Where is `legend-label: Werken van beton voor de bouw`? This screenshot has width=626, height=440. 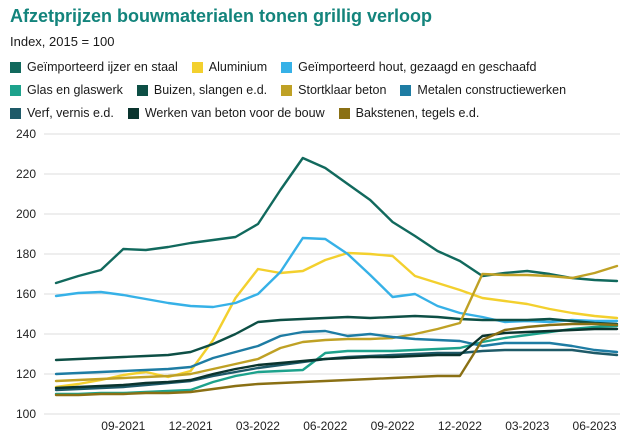
legend-label: Werken van beton voor de bouw is located at coordinates (234, 113).